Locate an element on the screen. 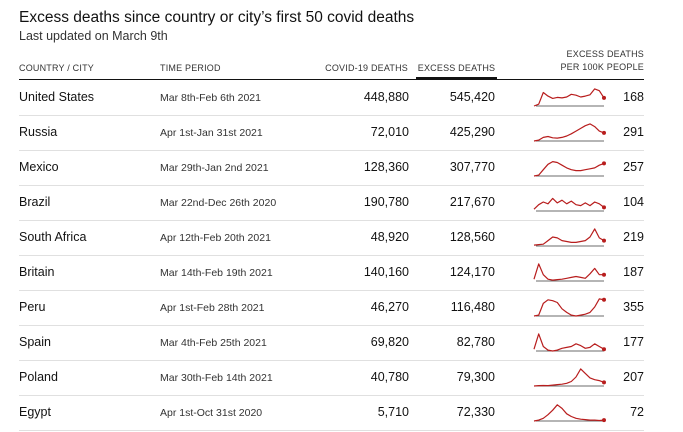 Image resolution: width=683 pixels, height=432 pixels. excess-deaths-value: 82,780 is located at coordinates (475, 342).